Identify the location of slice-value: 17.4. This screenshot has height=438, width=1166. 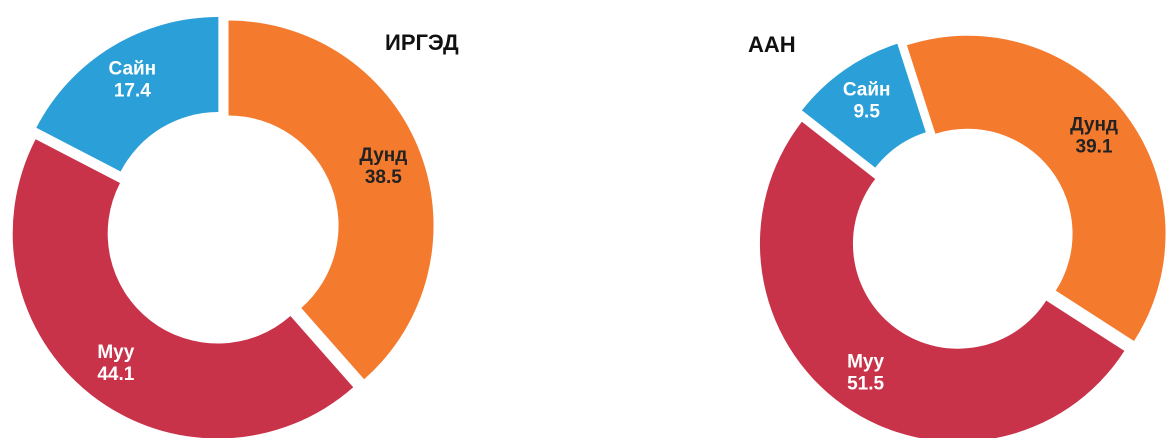
(132, 91).